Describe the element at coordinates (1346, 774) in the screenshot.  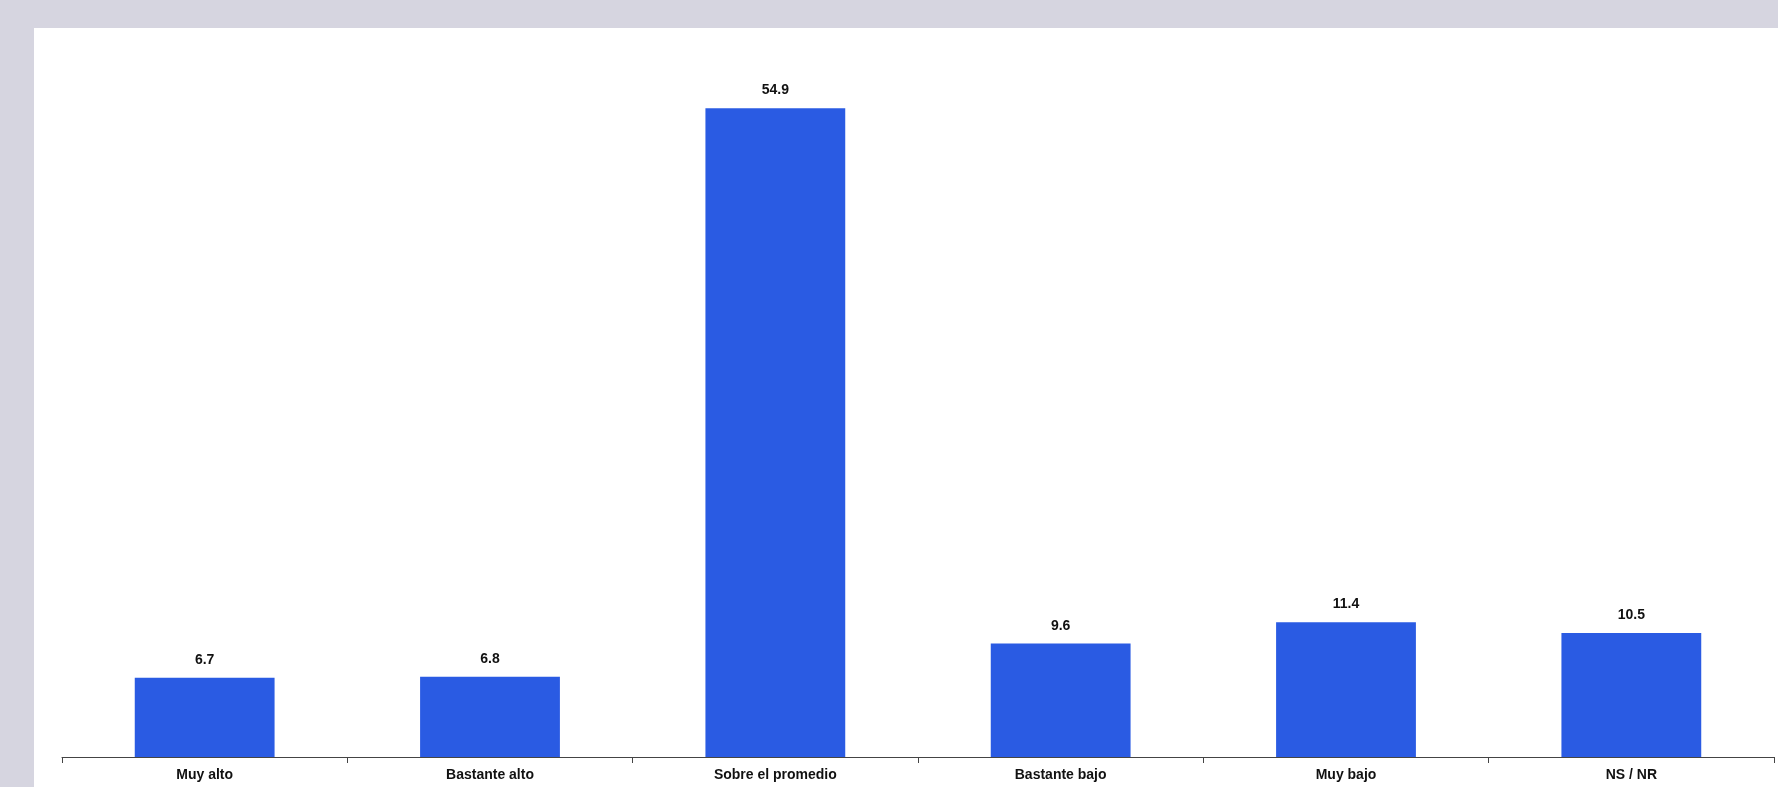
I see `x-tick-label: Muy bajo` at that location.